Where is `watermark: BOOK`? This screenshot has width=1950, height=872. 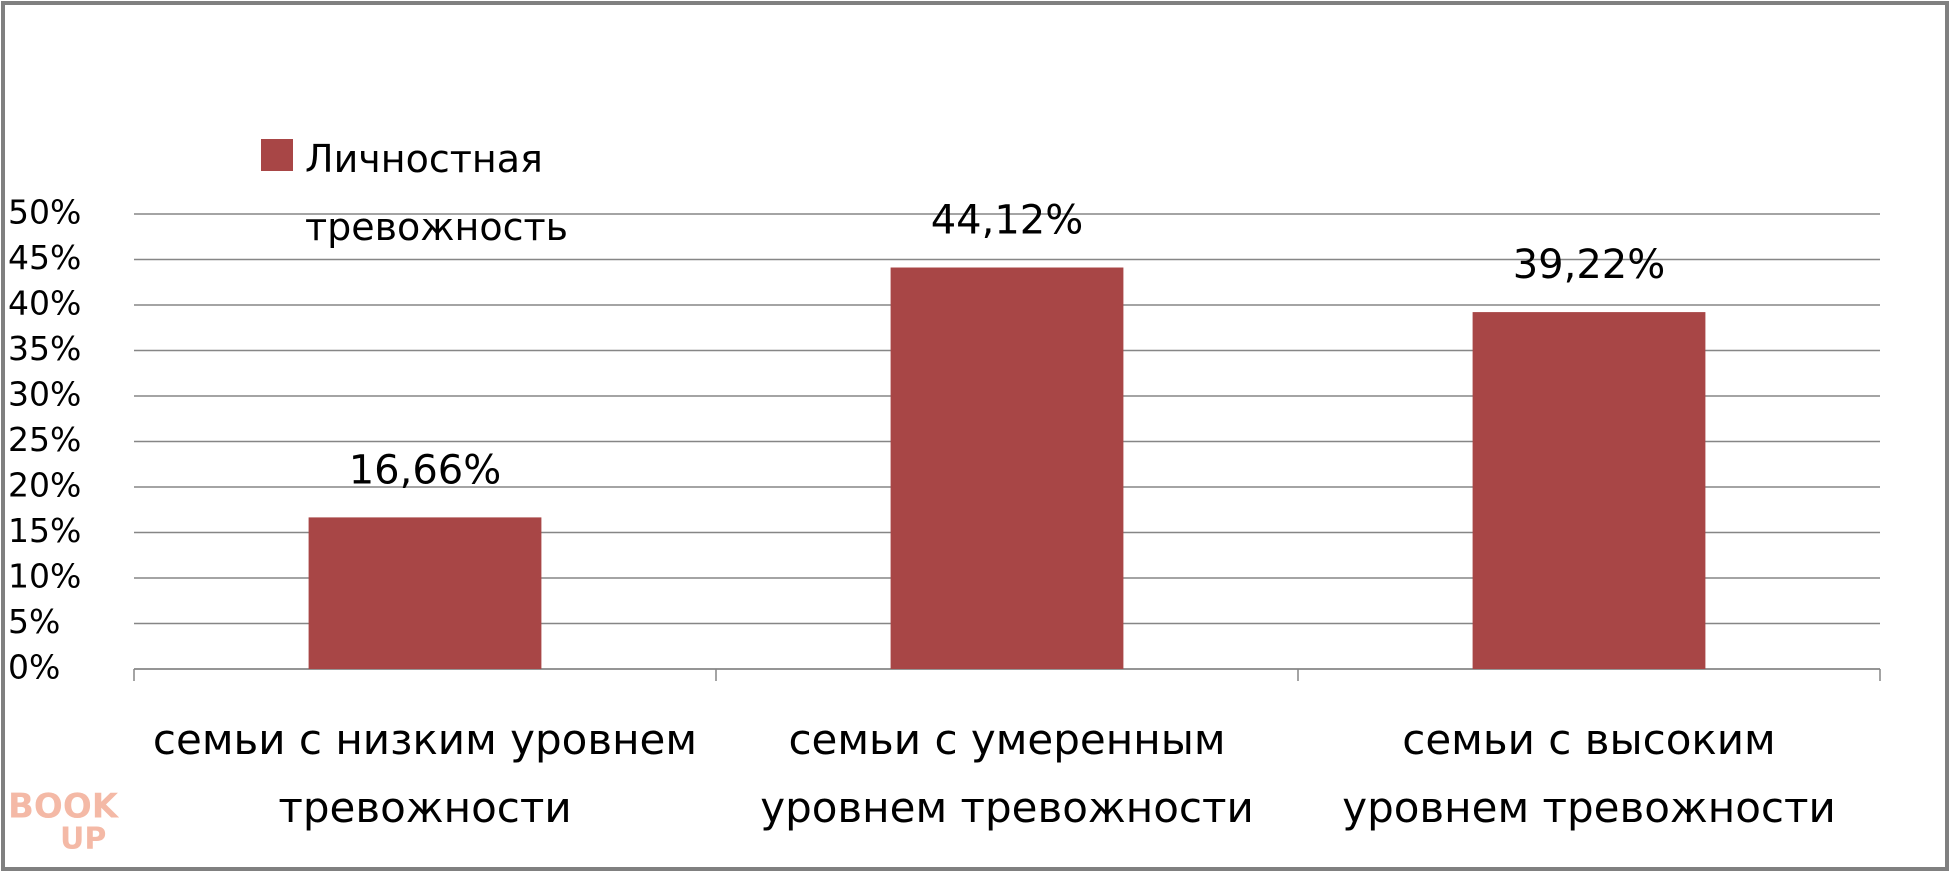 watermark: BOOK is located at coordinates (64, 807).